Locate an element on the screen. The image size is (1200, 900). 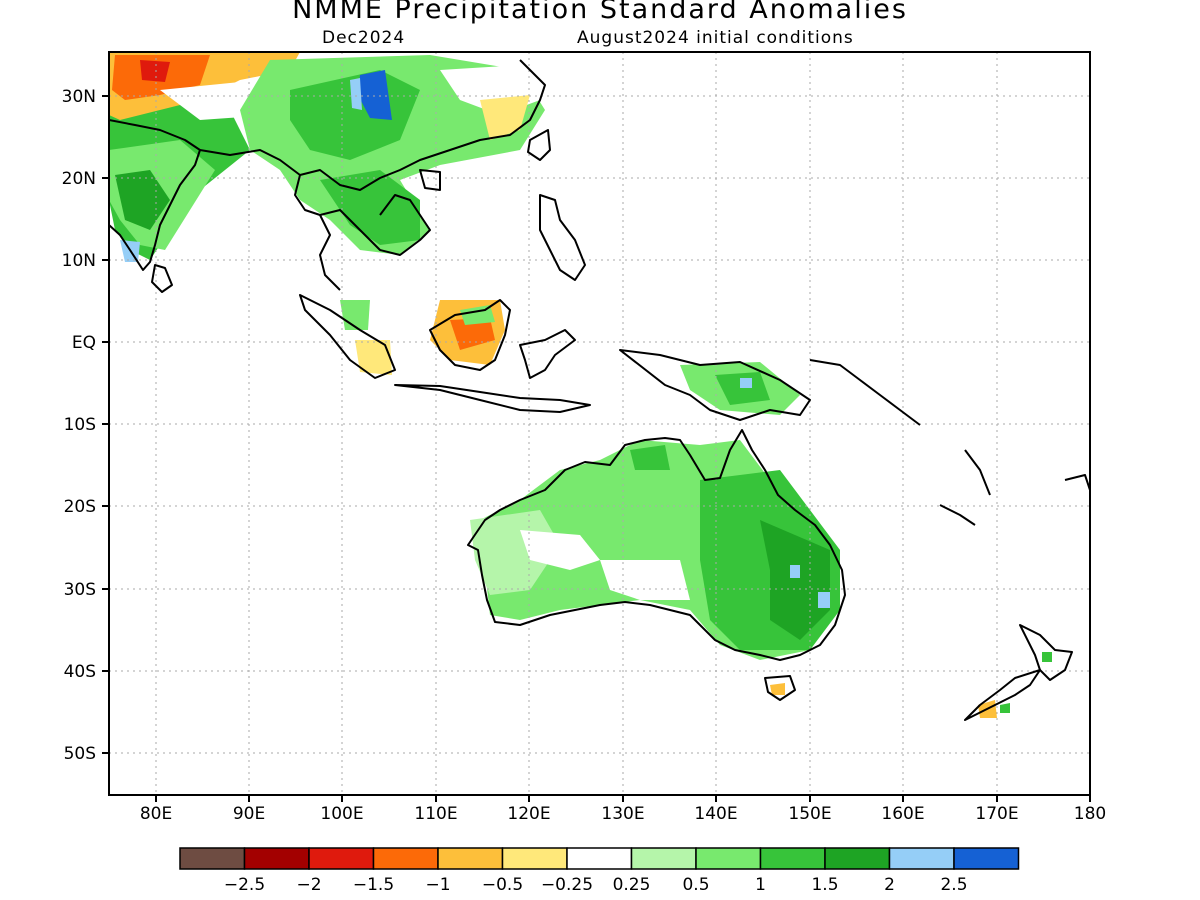
colorbar-label: −1.5 is located at coordinates (373, 885).